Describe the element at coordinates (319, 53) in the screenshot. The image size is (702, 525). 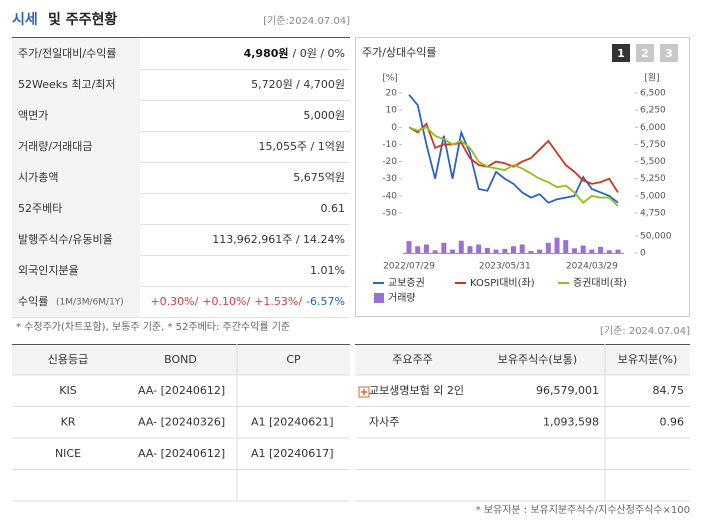
I see `value-part: / 0원 / 0%` at that location.